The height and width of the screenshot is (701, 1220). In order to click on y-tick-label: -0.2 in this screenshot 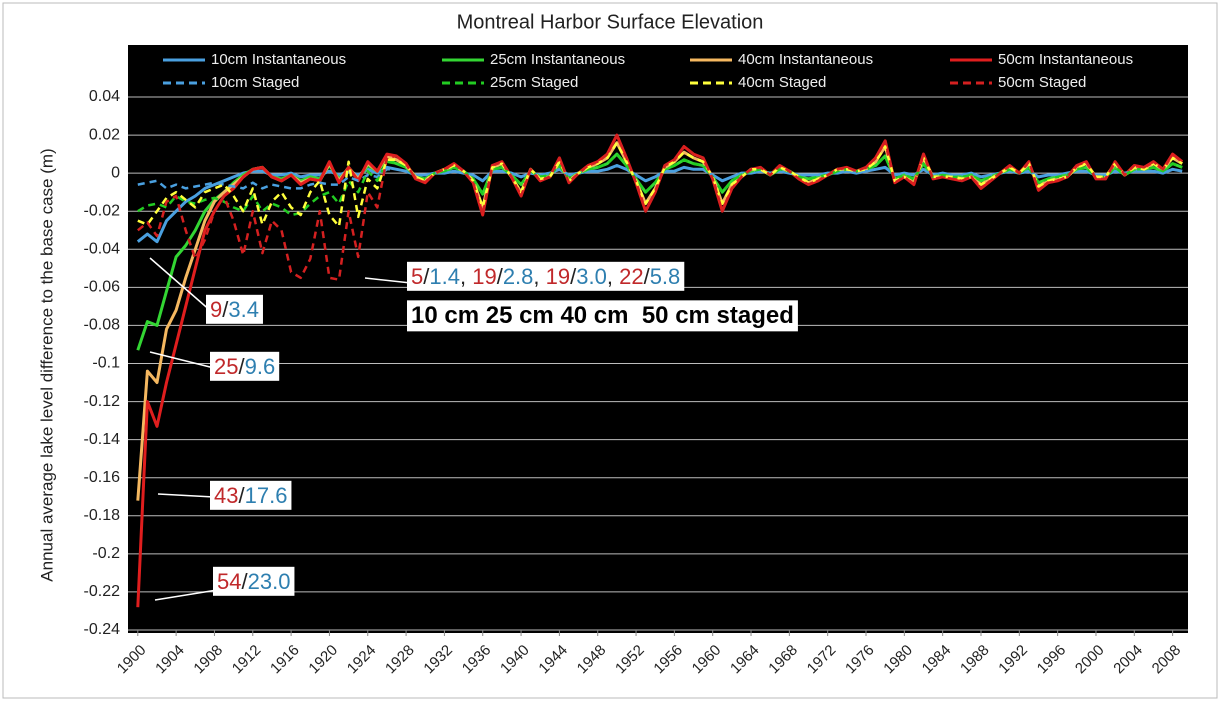, I will do `click(106, 553)`.